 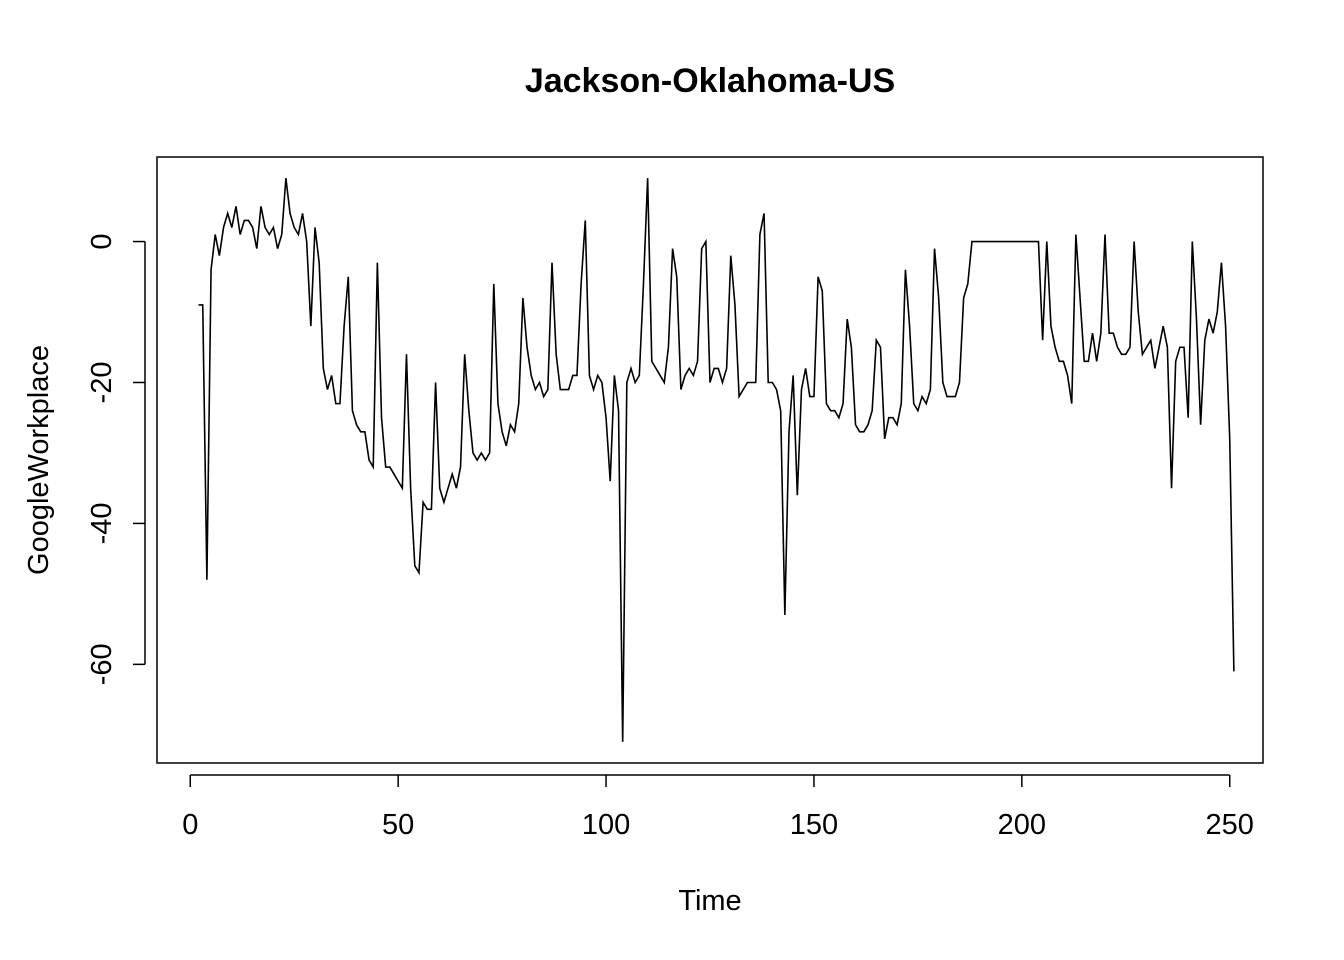 What do you see at coordinates (39, 460) in the screenshot?
I see `y-axis-label: GoogleWorkplace` at bounding box center [39, 460].